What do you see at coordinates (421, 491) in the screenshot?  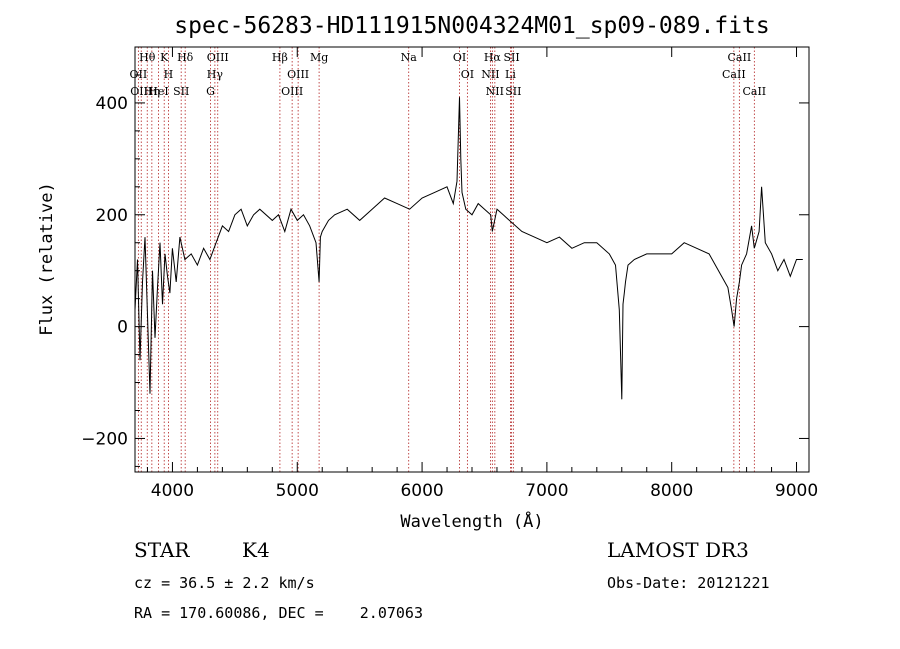 I see `x-tick-label: 6000` at bounding box center [421, 491].